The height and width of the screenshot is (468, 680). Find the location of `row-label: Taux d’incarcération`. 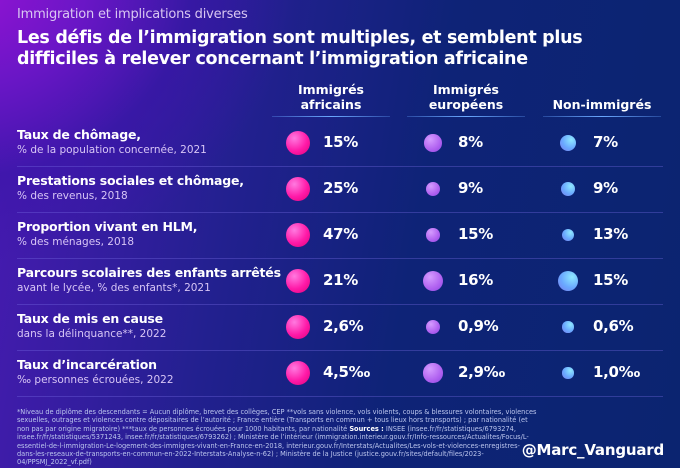

row-label: Taux d’incarcération is located at coordinates (87, 364).